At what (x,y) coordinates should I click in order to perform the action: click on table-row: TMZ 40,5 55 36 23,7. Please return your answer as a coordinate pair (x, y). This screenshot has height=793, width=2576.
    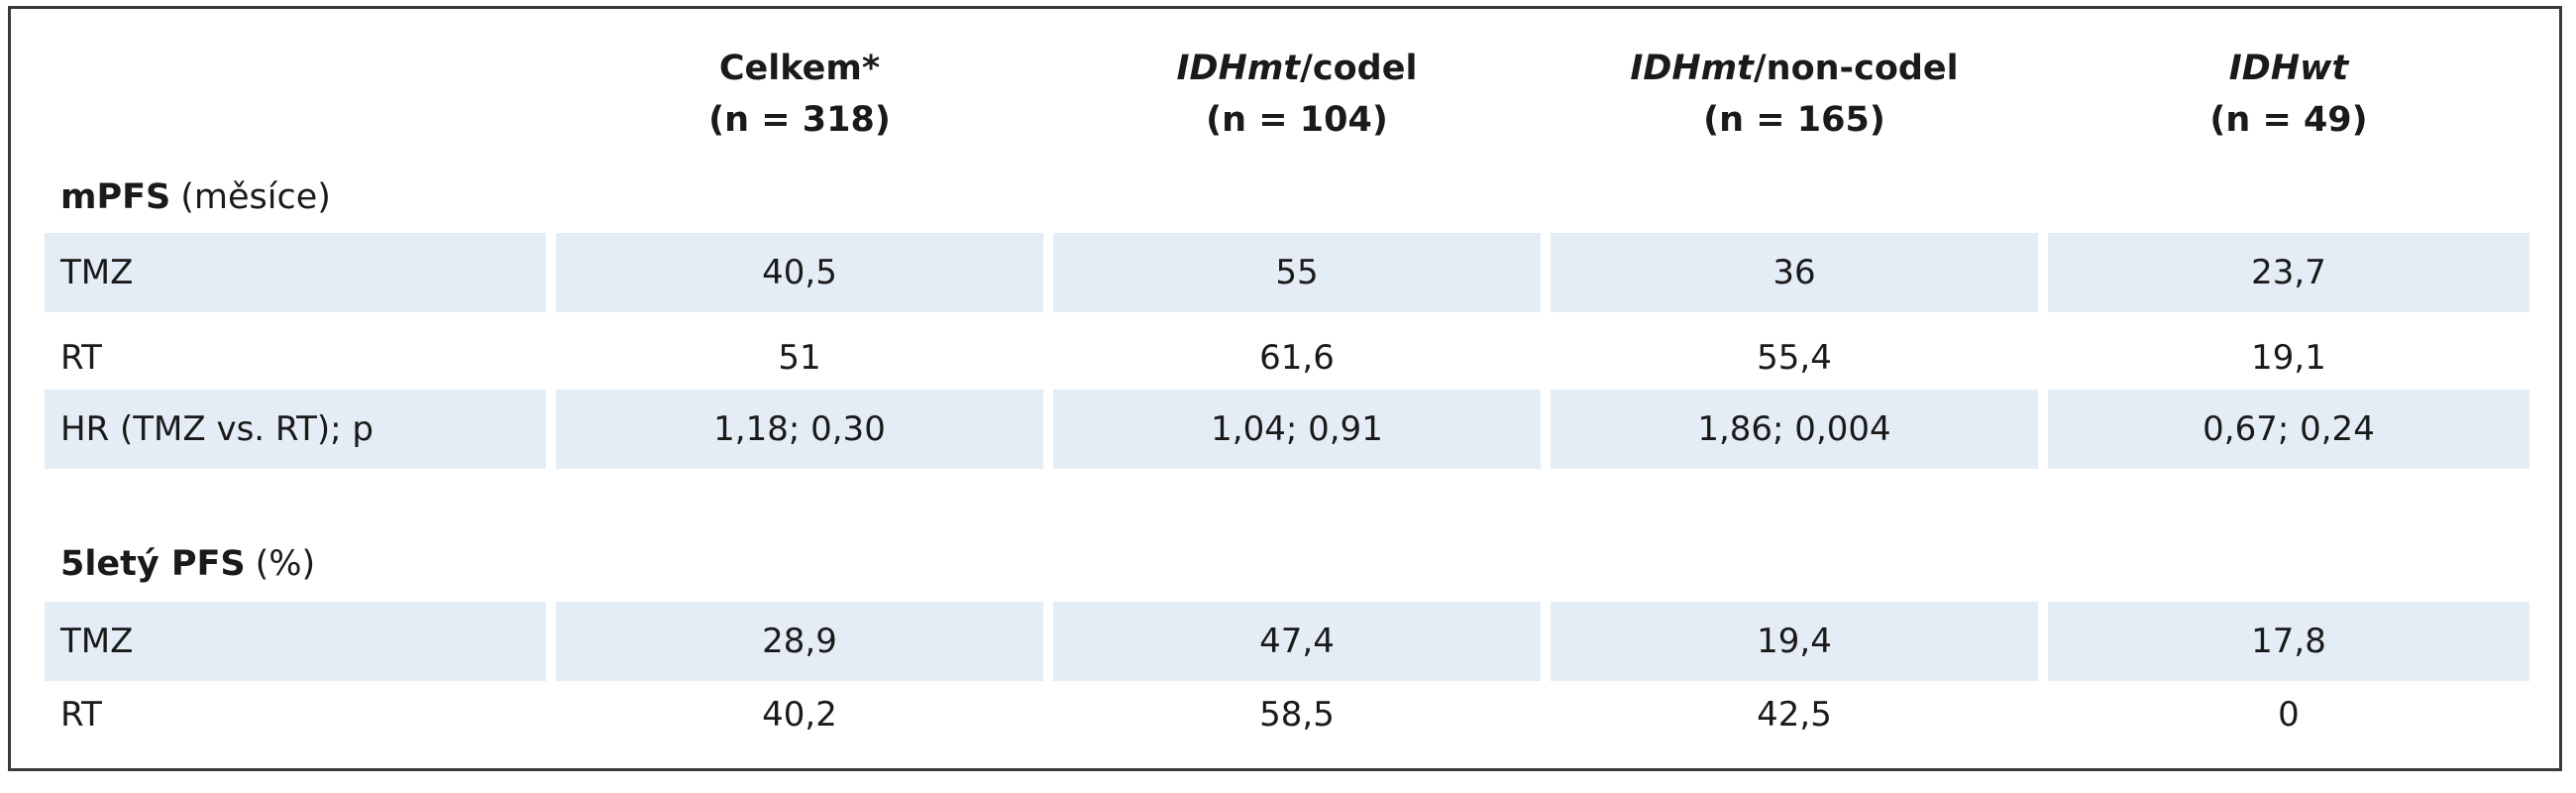
    Looking at the image, I should click on (1287, 272).